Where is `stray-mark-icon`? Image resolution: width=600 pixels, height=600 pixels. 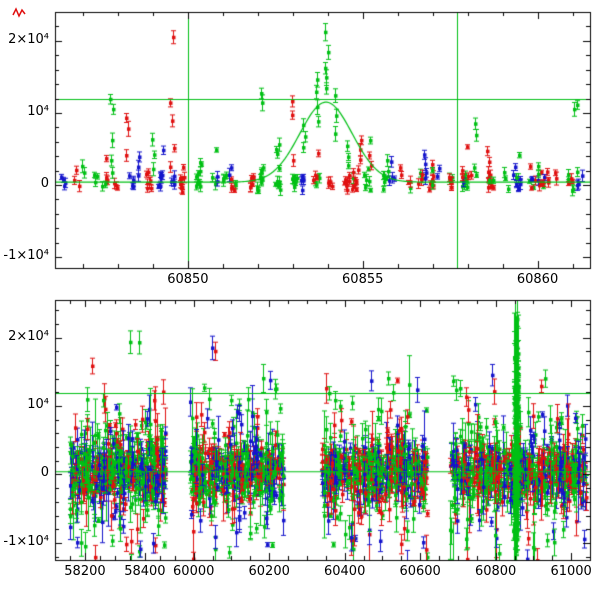
stray-mark-icon is located at coordinates (19, 12).